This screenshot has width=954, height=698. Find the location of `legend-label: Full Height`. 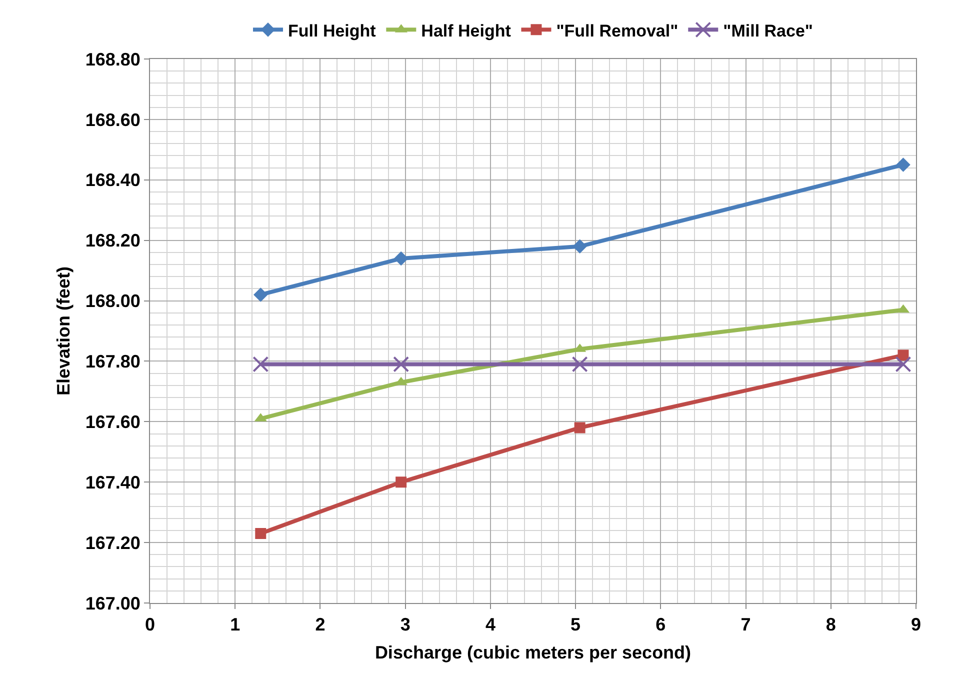

legend-label: Full Height is located at coordinates (332, 30).